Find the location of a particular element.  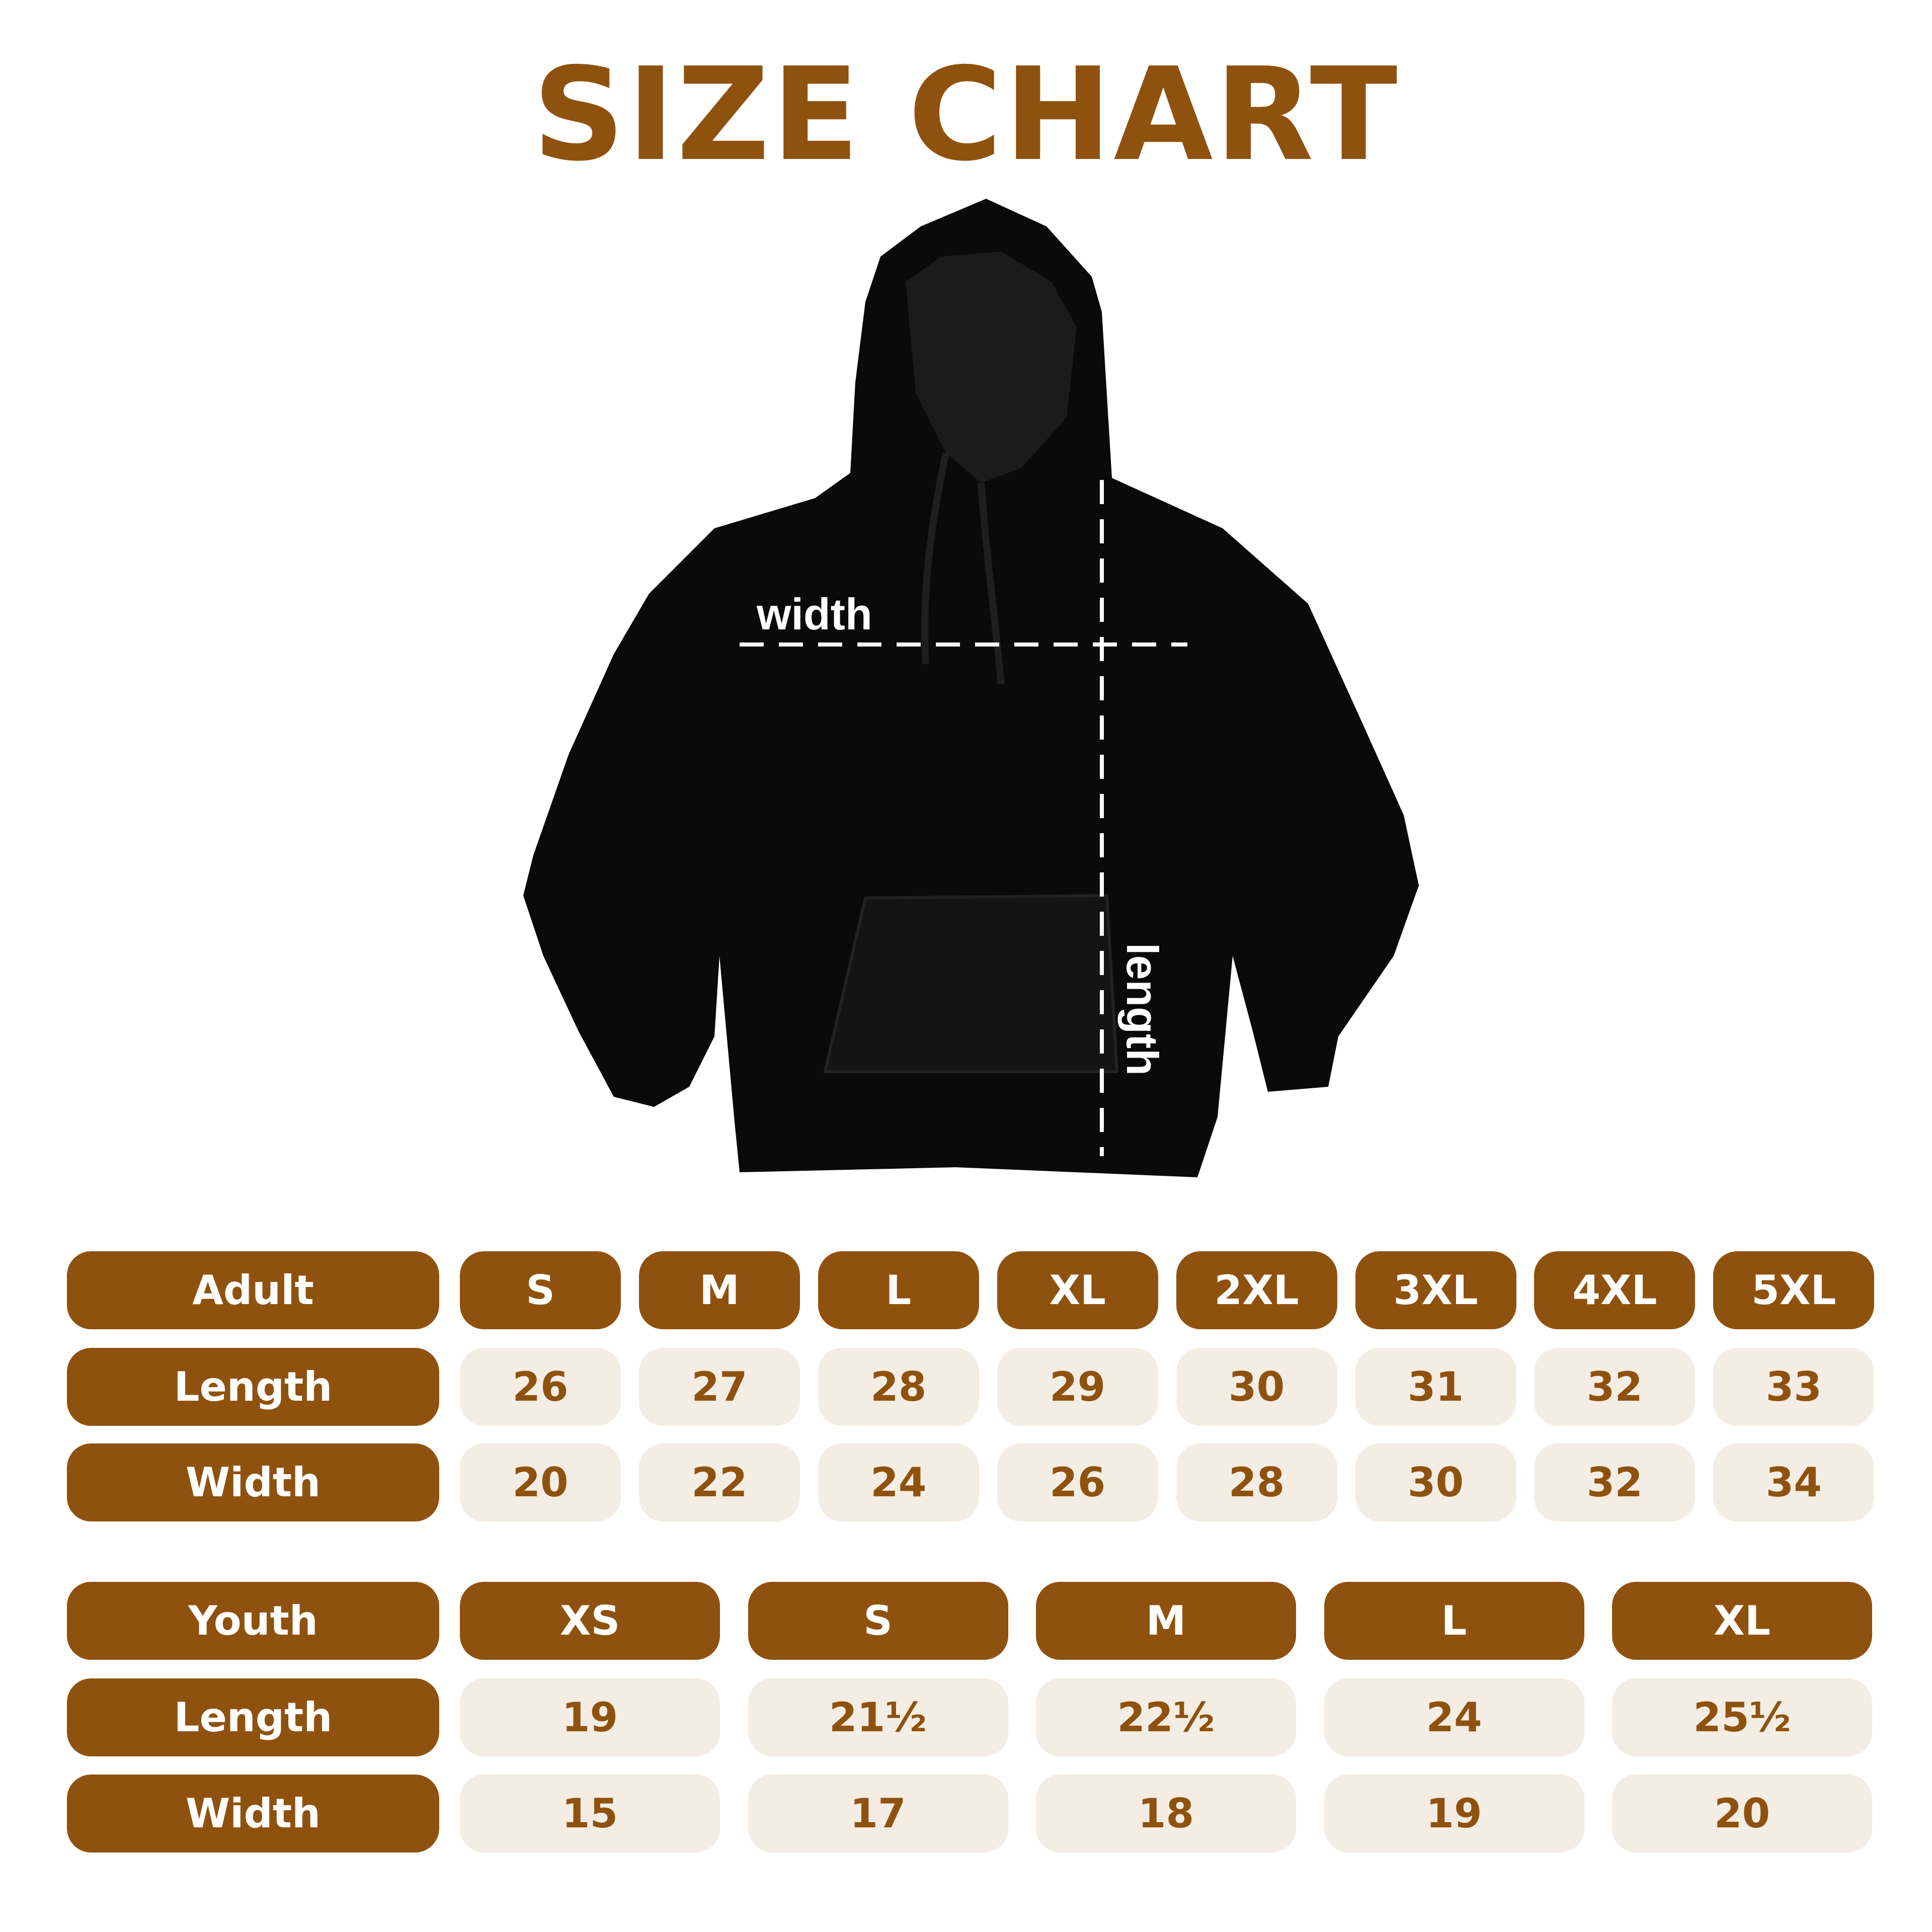

youth-value-cell: 20 is located at coordinates (1742, 1814).